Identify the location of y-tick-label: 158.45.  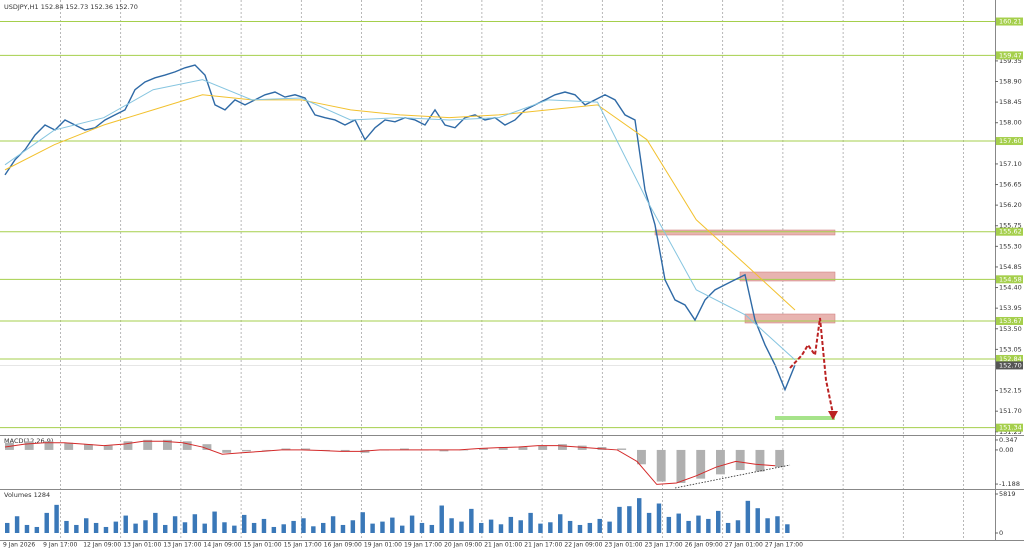
(1010, 102).